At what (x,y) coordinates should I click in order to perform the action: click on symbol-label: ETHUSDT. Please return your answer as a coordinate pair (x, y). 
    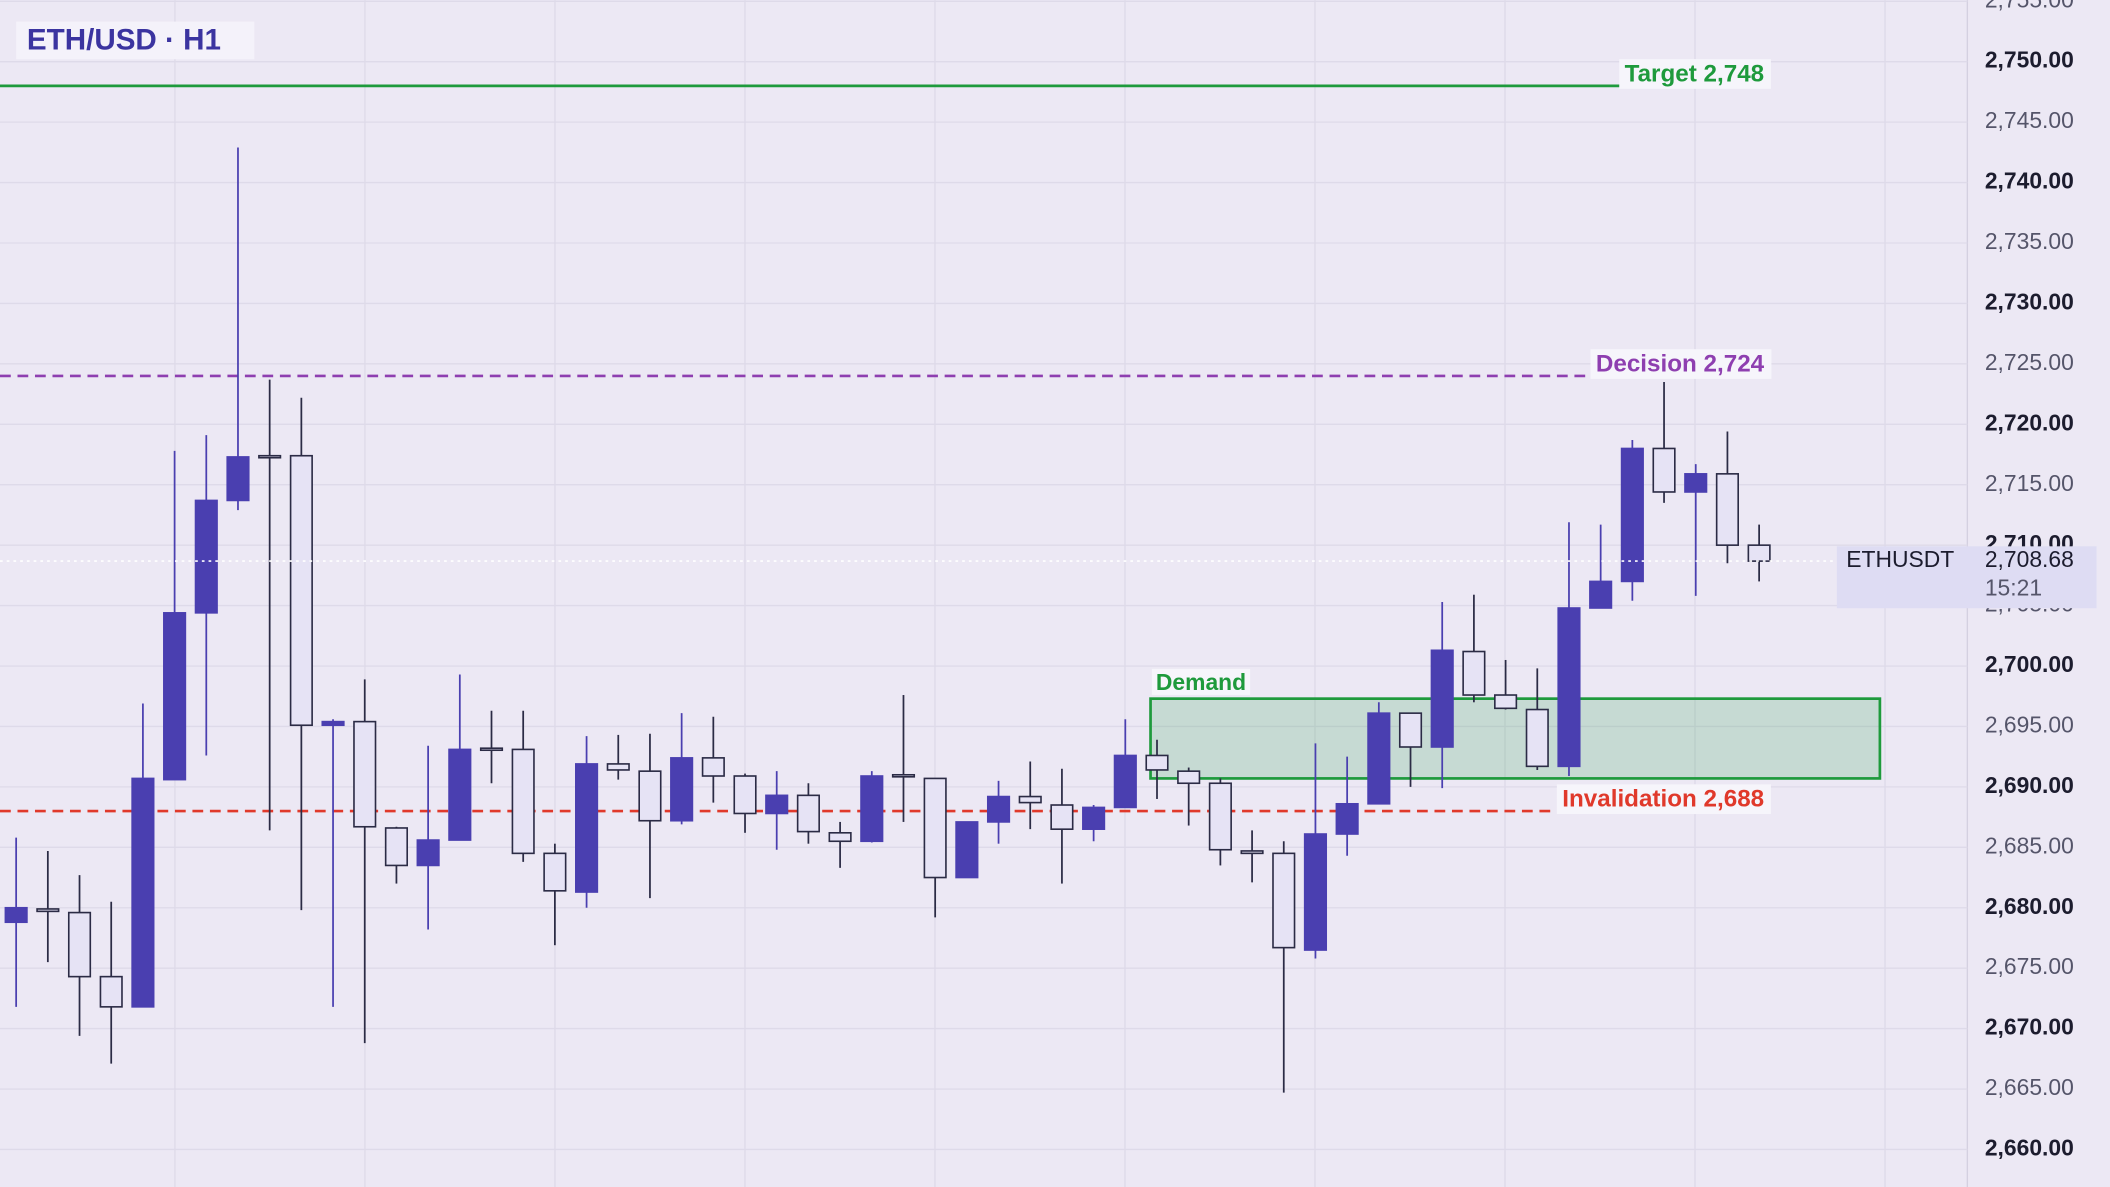
    Looking at the image, I should click on (1900, 559).